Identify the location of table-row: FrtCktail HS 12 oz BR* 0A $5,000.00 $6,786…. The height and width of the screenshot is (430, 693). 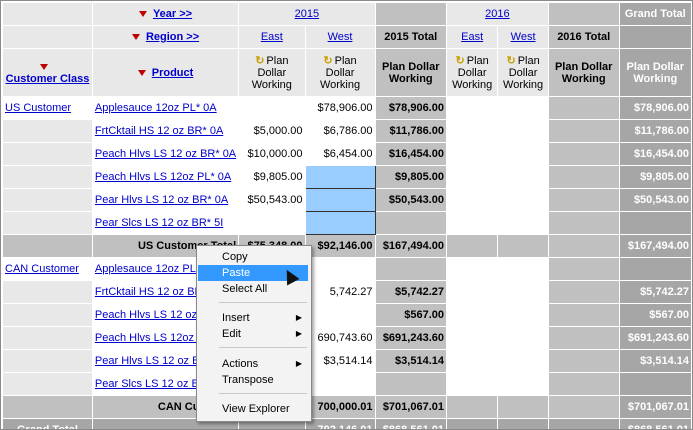
(347, 131).